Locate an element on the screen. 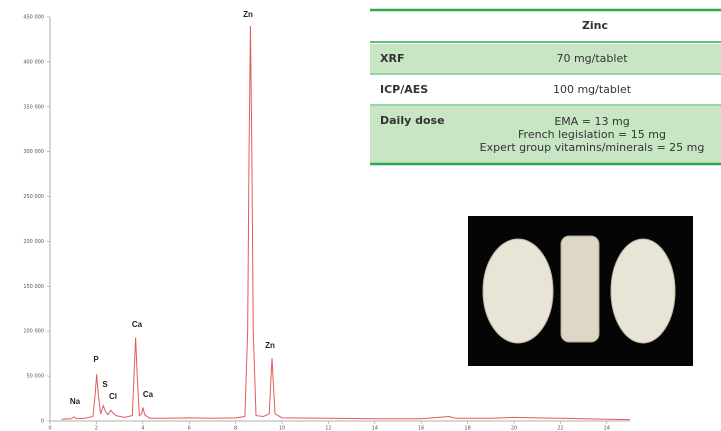 This screenshot has height=431, width=721. x-tick-label: 14 is located at coordinates (375, 428).